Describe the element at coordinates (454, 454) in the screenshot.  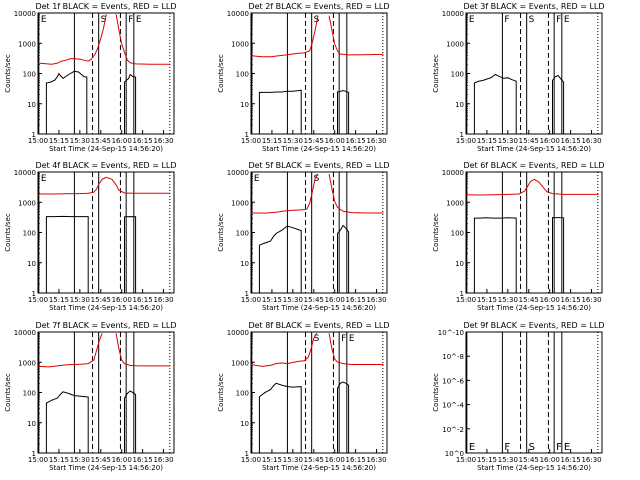
I see `y-tick-label: 10^0` at that location.